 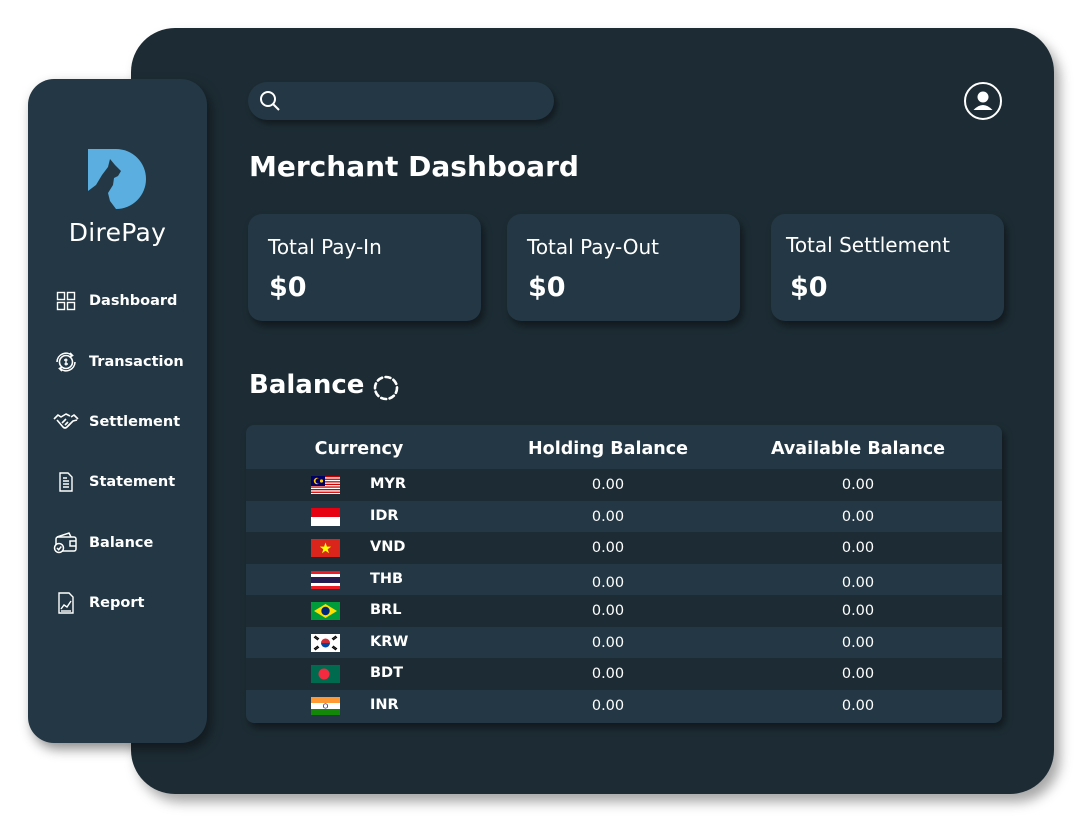 What do you see at coordinates (983, 101) in the screenshot?
I see `user-avatar-icon` at bounding box center [983, 101].